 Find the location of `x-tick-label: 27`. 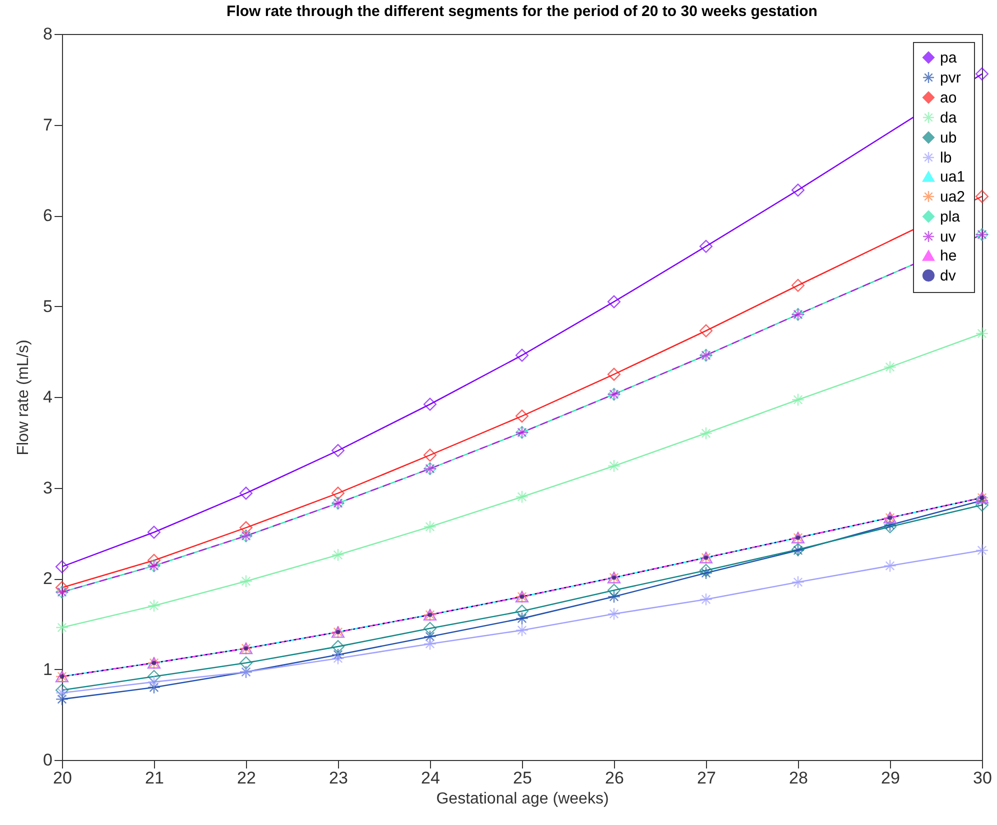

x-tick-label: 27 is located at coordinates (706, 778).